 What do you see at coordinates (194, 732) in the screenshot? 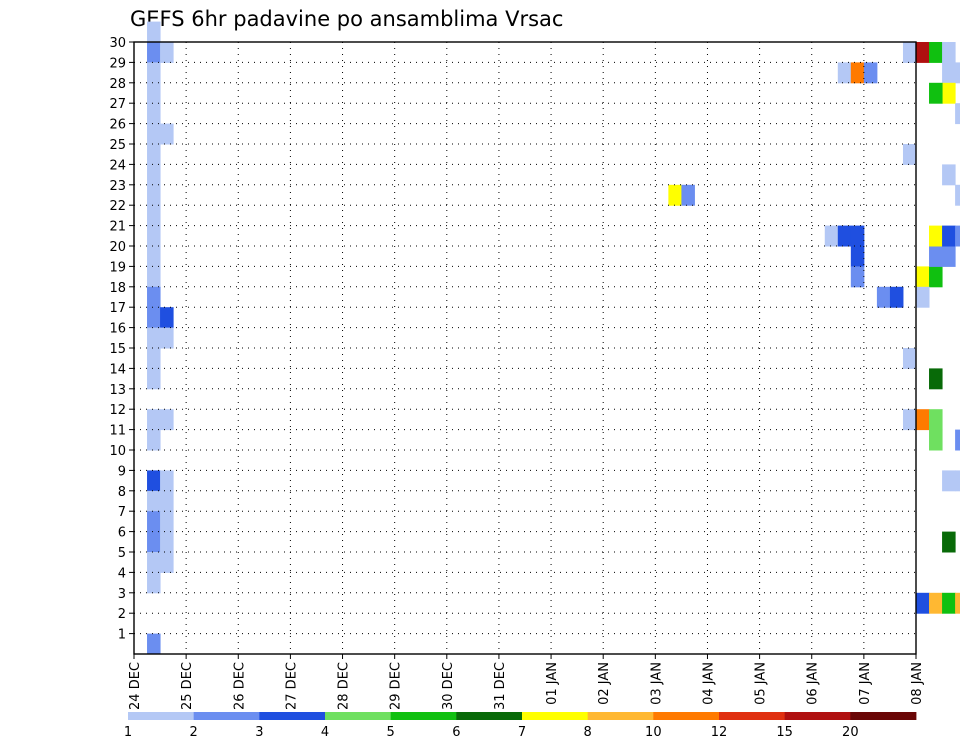
I see `colorbar-label: 2` at bounding box center [194, 732].